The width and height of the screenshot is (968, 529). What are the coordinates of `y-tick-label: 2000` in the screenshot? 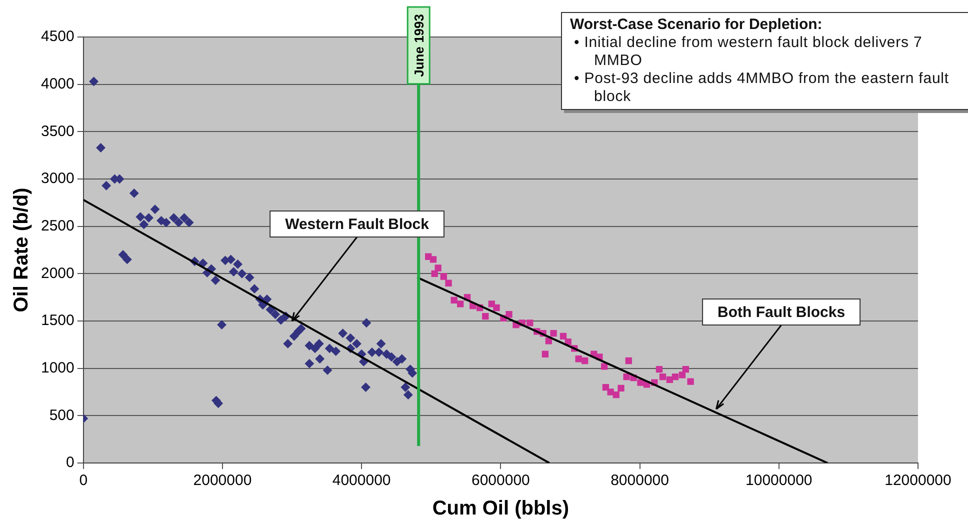 It's located at (57, 273).